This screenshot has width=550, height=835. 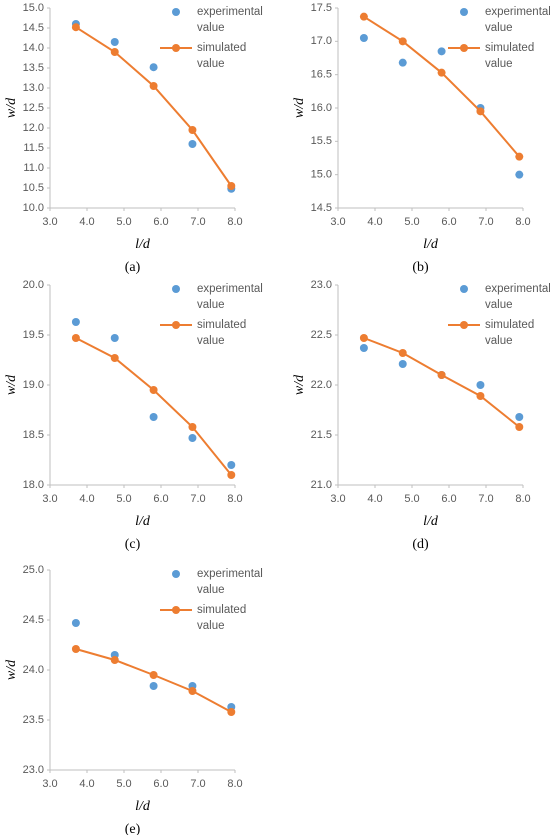 What do you see at coordinates (321, 385) in the screenshot?
I see `y-tick-label: 22.0` at bounding box center [321, 385].